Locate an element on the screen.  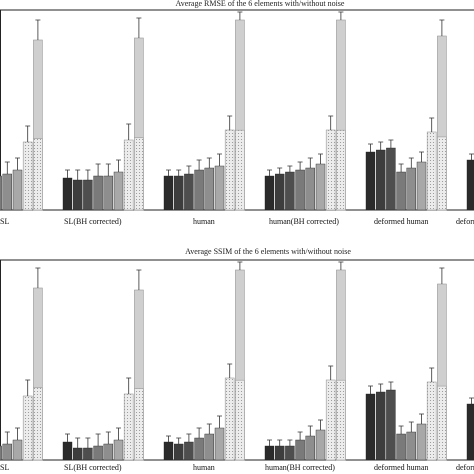
ssim-cat-label-5: deformed human is located at coordinates (401, 467).